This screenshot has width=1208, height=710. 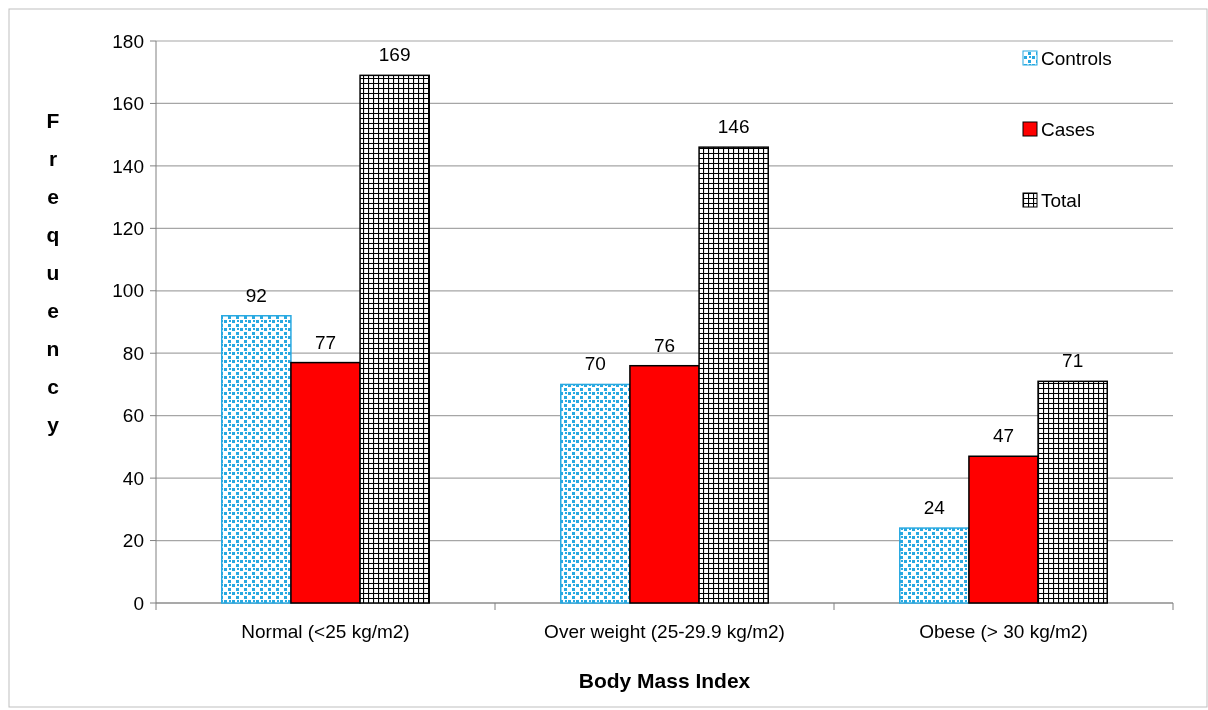 What do you see at coordinates (595, 364) in the screenshot?
I see `data-label: 70` at bounding box center [595, 364].